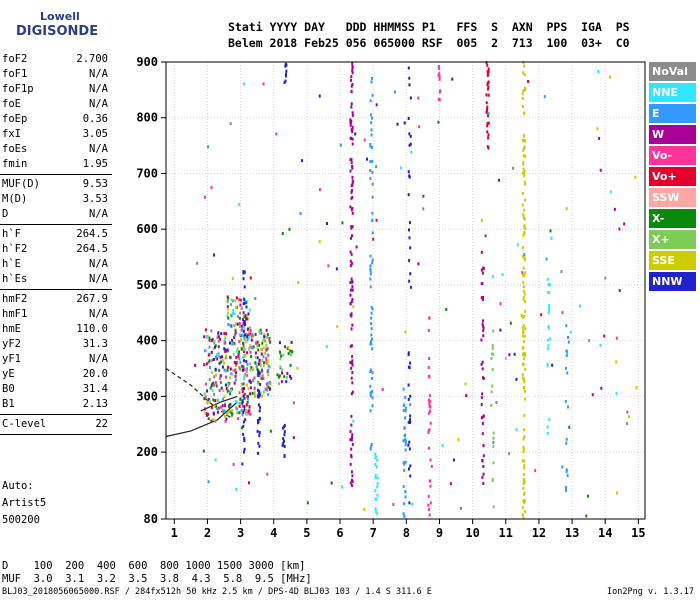  What do you see at coordinates (147, 118) in the screenshot?
I see `y-tick-label: 800` at bounding box center [147, 118].